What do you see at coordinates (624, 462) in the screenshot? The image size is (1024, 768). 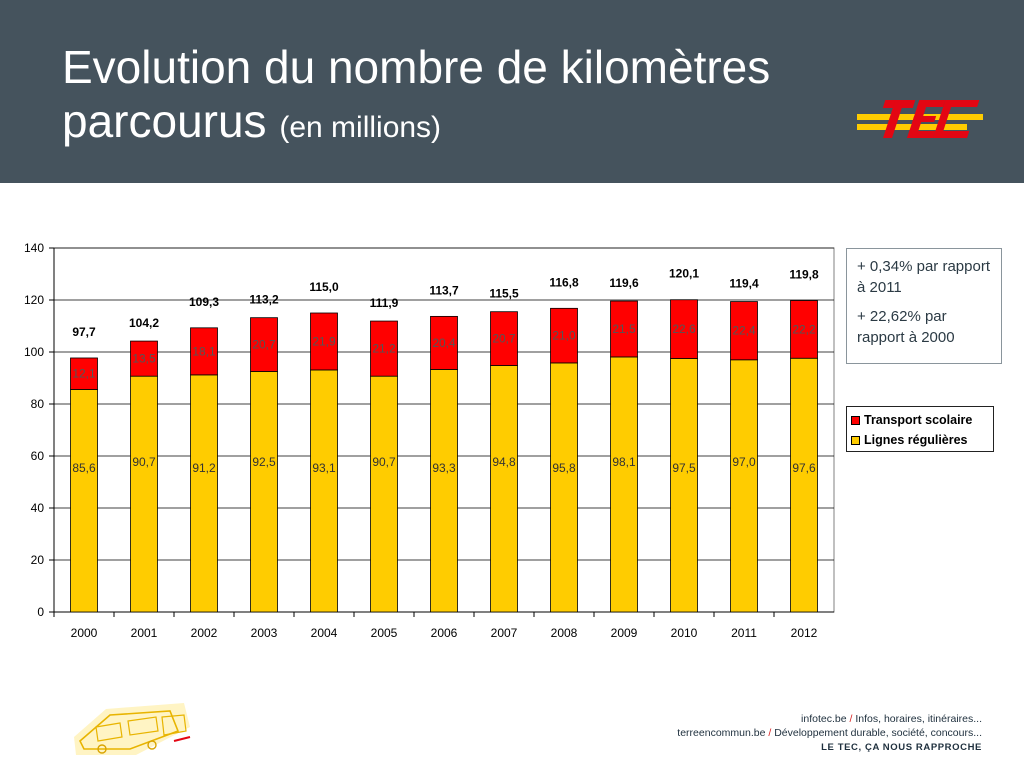 I see `data-label-lignes-regulieres: 98,1` at bounding box center [624, 462].